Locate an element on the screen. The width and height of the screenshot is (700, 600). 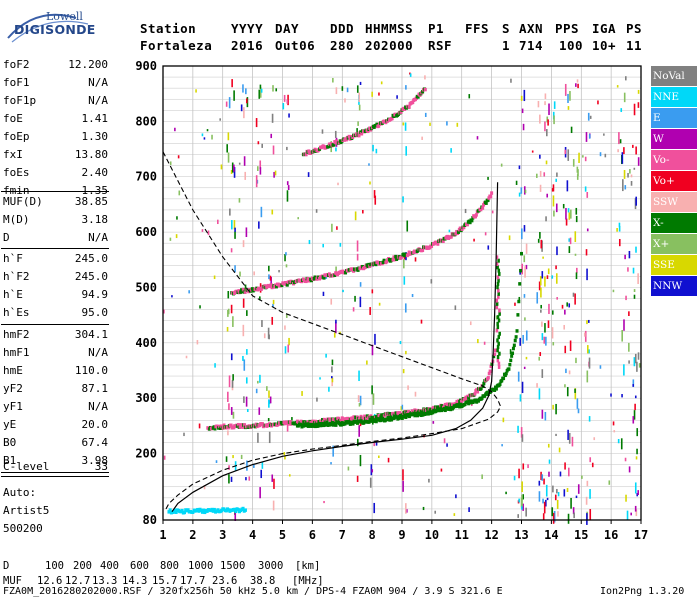
footer-dist-value: 400 is located at coordinates (109, 566).